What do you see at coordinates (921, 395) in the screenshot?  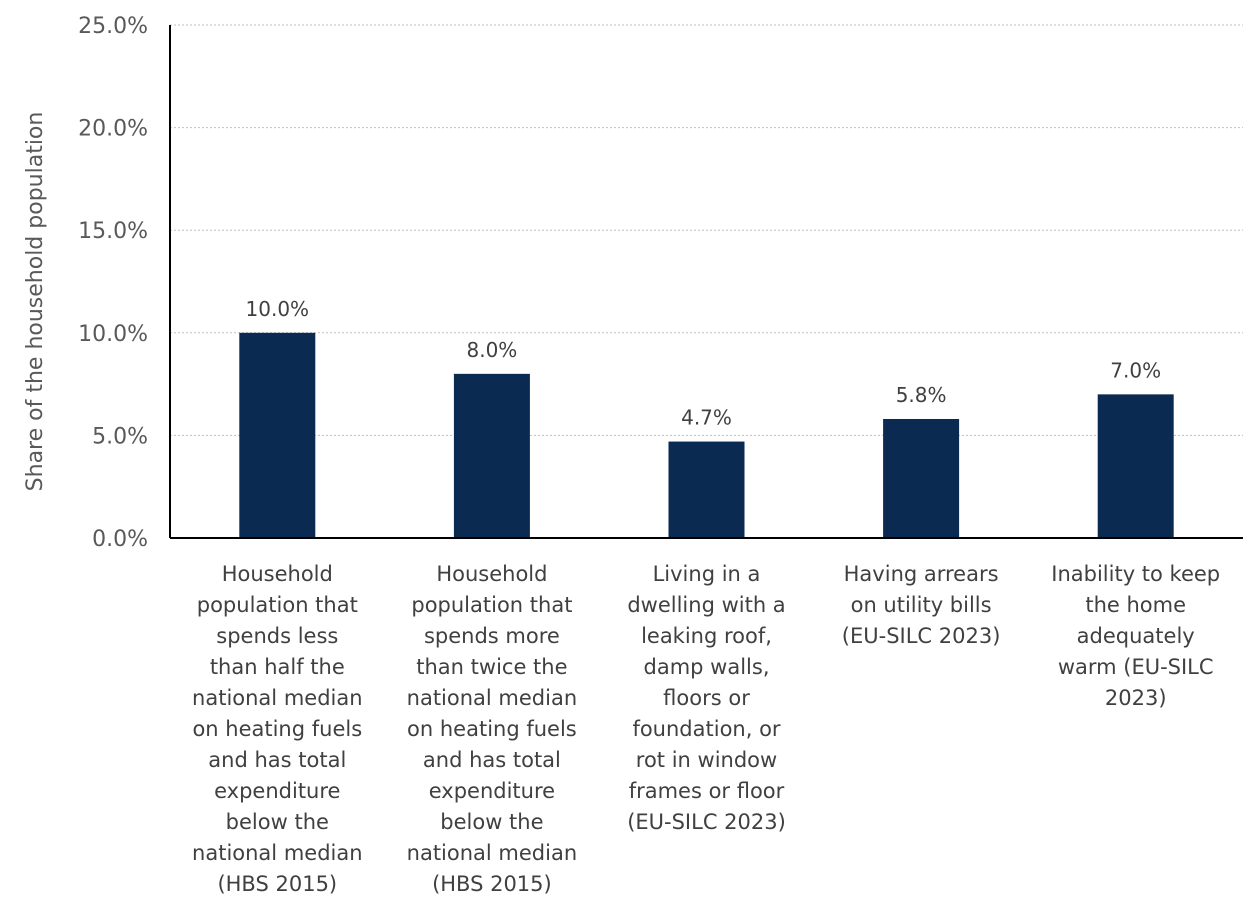 I see `data-label: 5.8%` at bounding box center [921, 395].